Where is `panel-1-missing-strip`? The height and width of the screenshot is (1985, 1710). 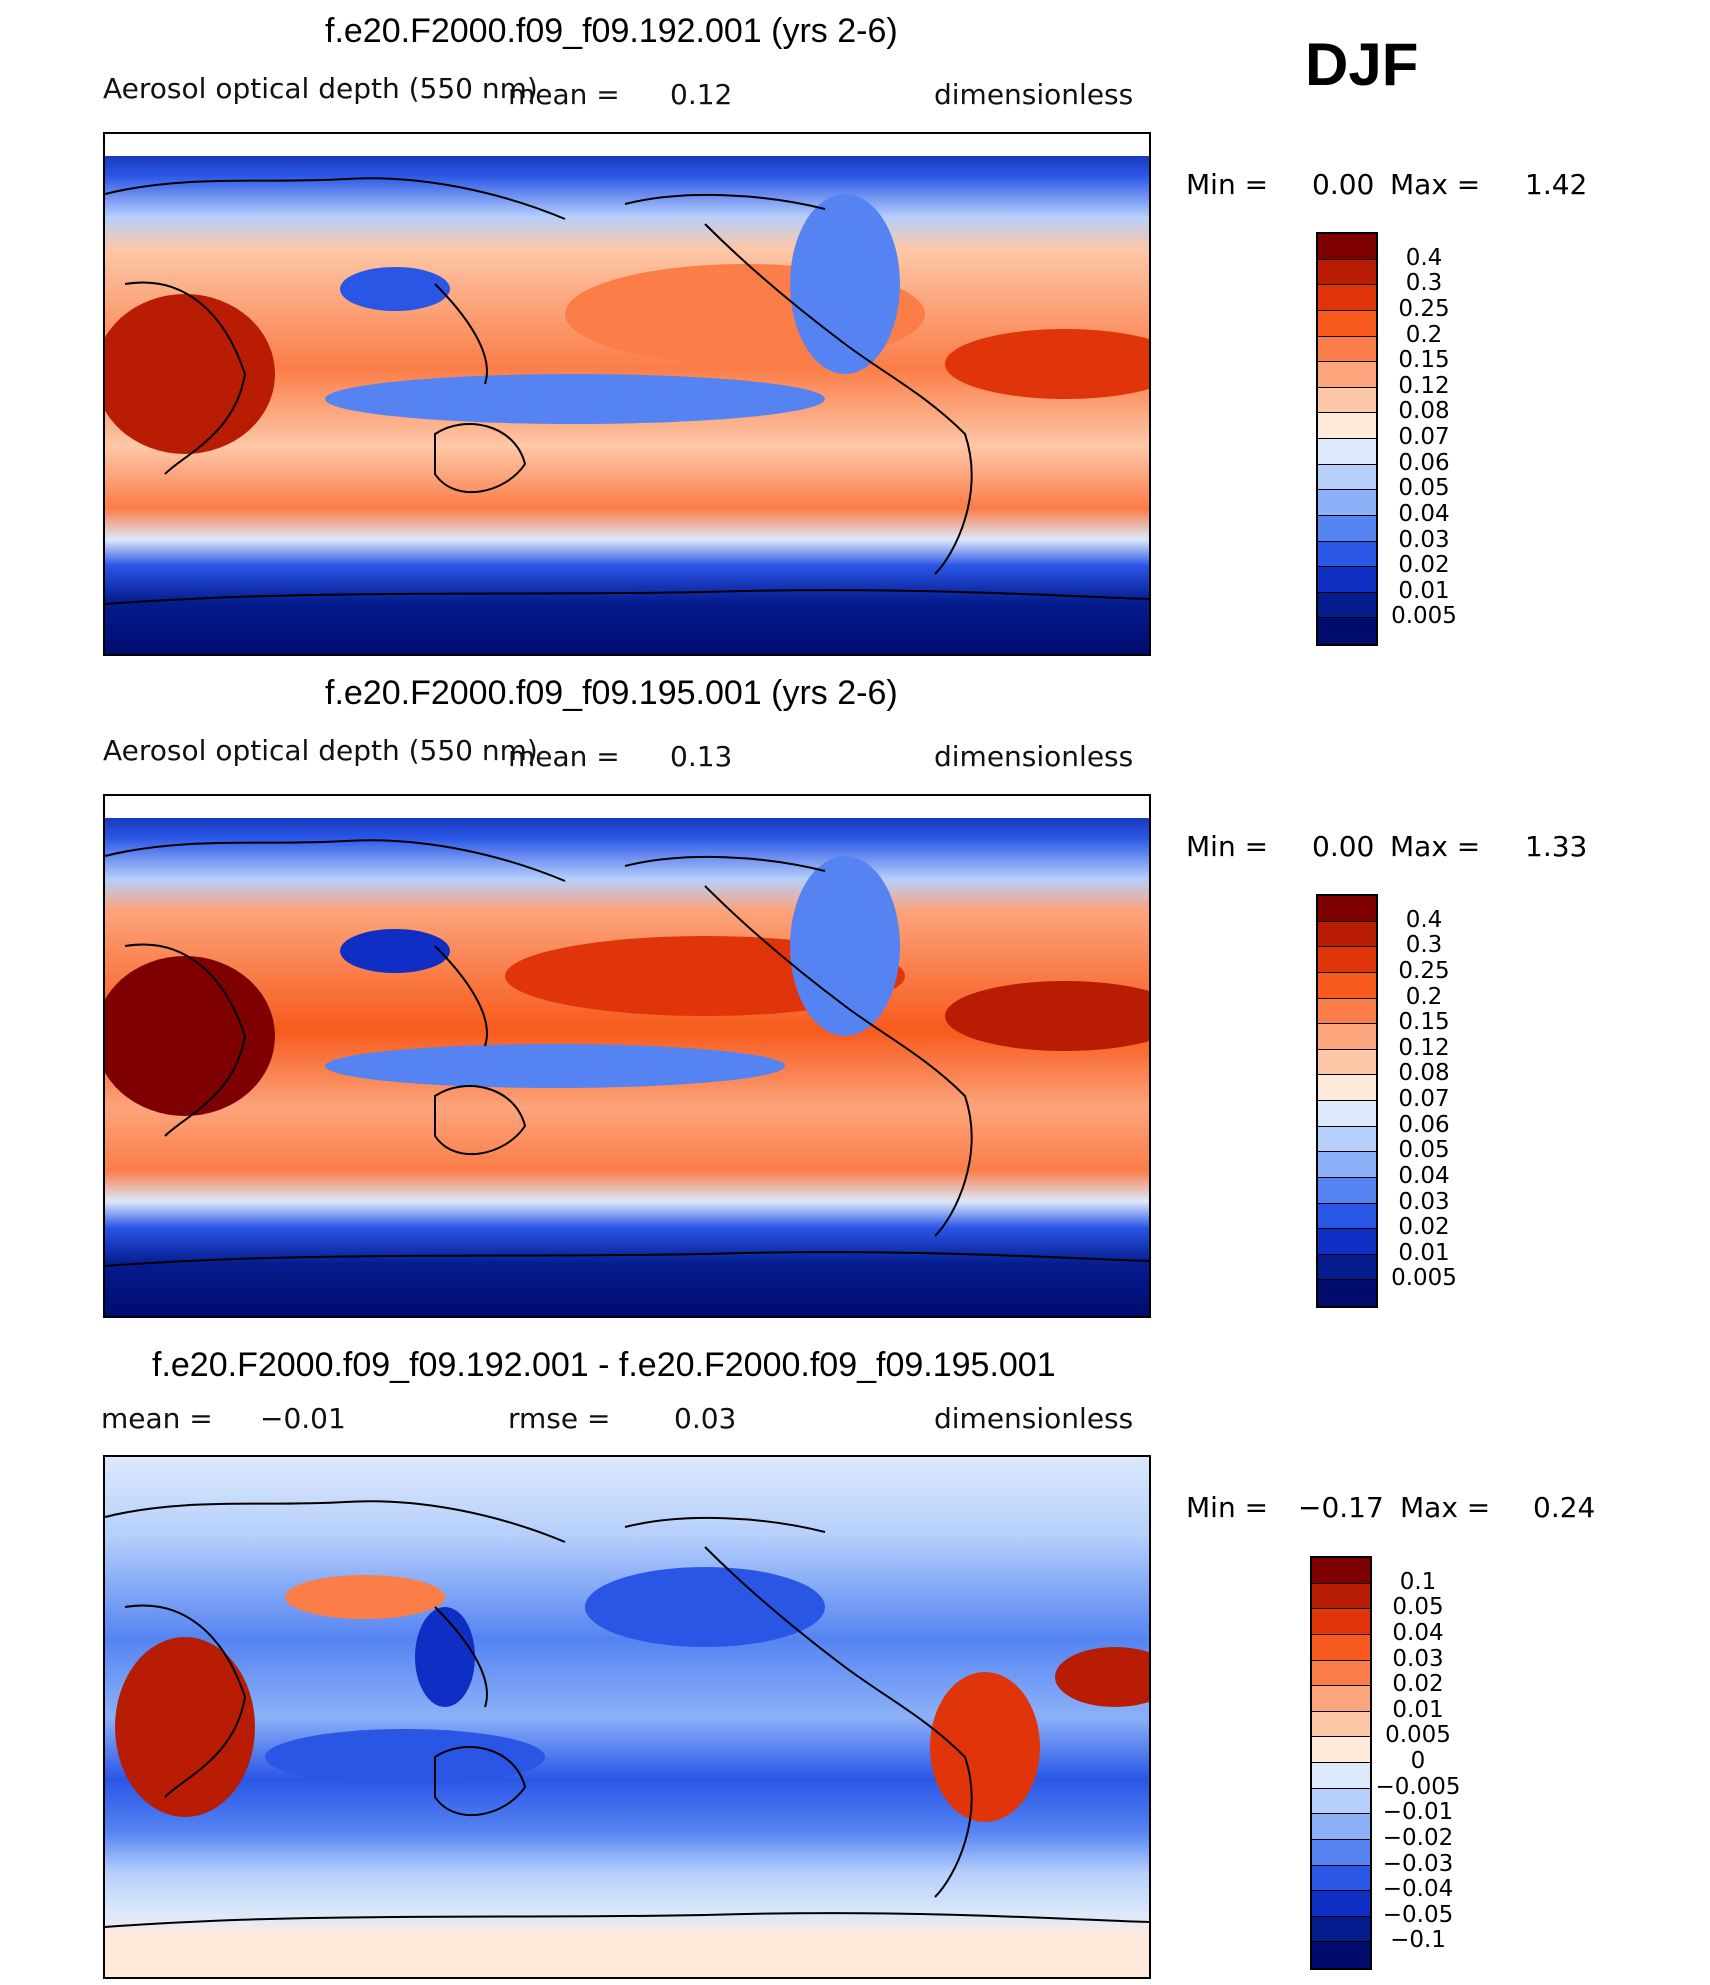 panel-1-missing-strip is located at coordinates (627, 145).